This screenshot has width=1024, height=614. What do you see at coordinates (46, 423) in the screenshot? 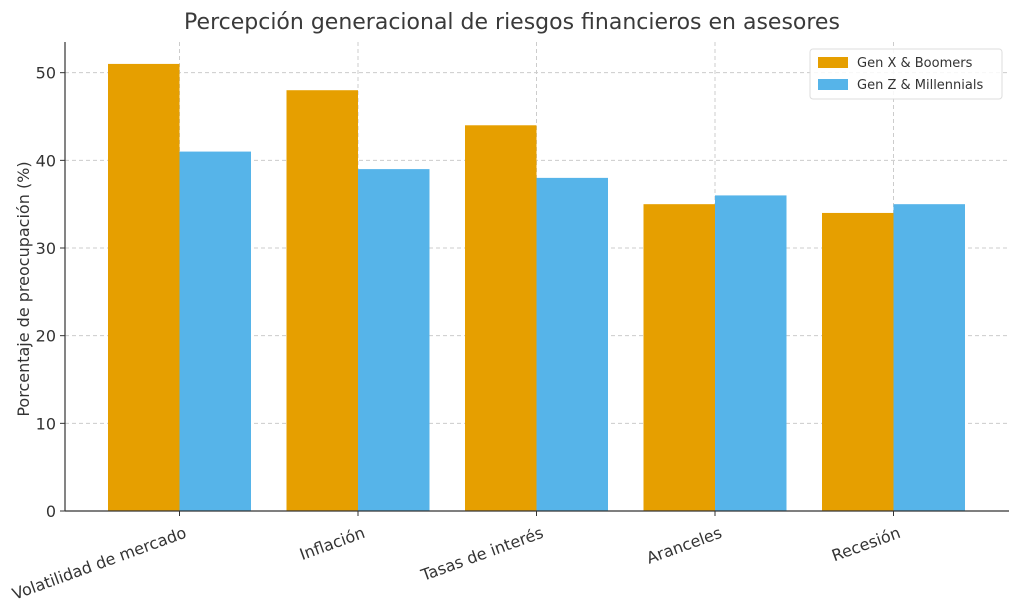
I see `y-tick-label: 10` at bounding box center [46, 423].